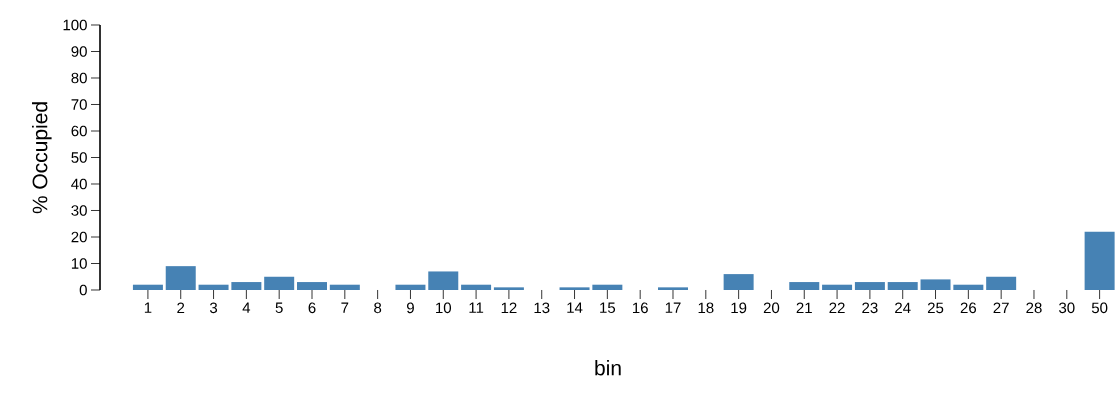  I want to click on x-tick-label: 2, so click(181, 308).